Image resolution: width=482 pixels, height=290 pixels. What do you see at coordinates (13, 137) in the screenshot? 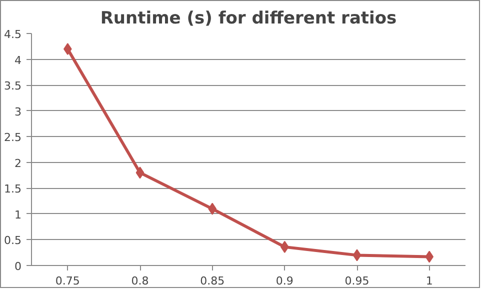
I see `y-tick-label: 2.5` at bounding box center [13, 137].